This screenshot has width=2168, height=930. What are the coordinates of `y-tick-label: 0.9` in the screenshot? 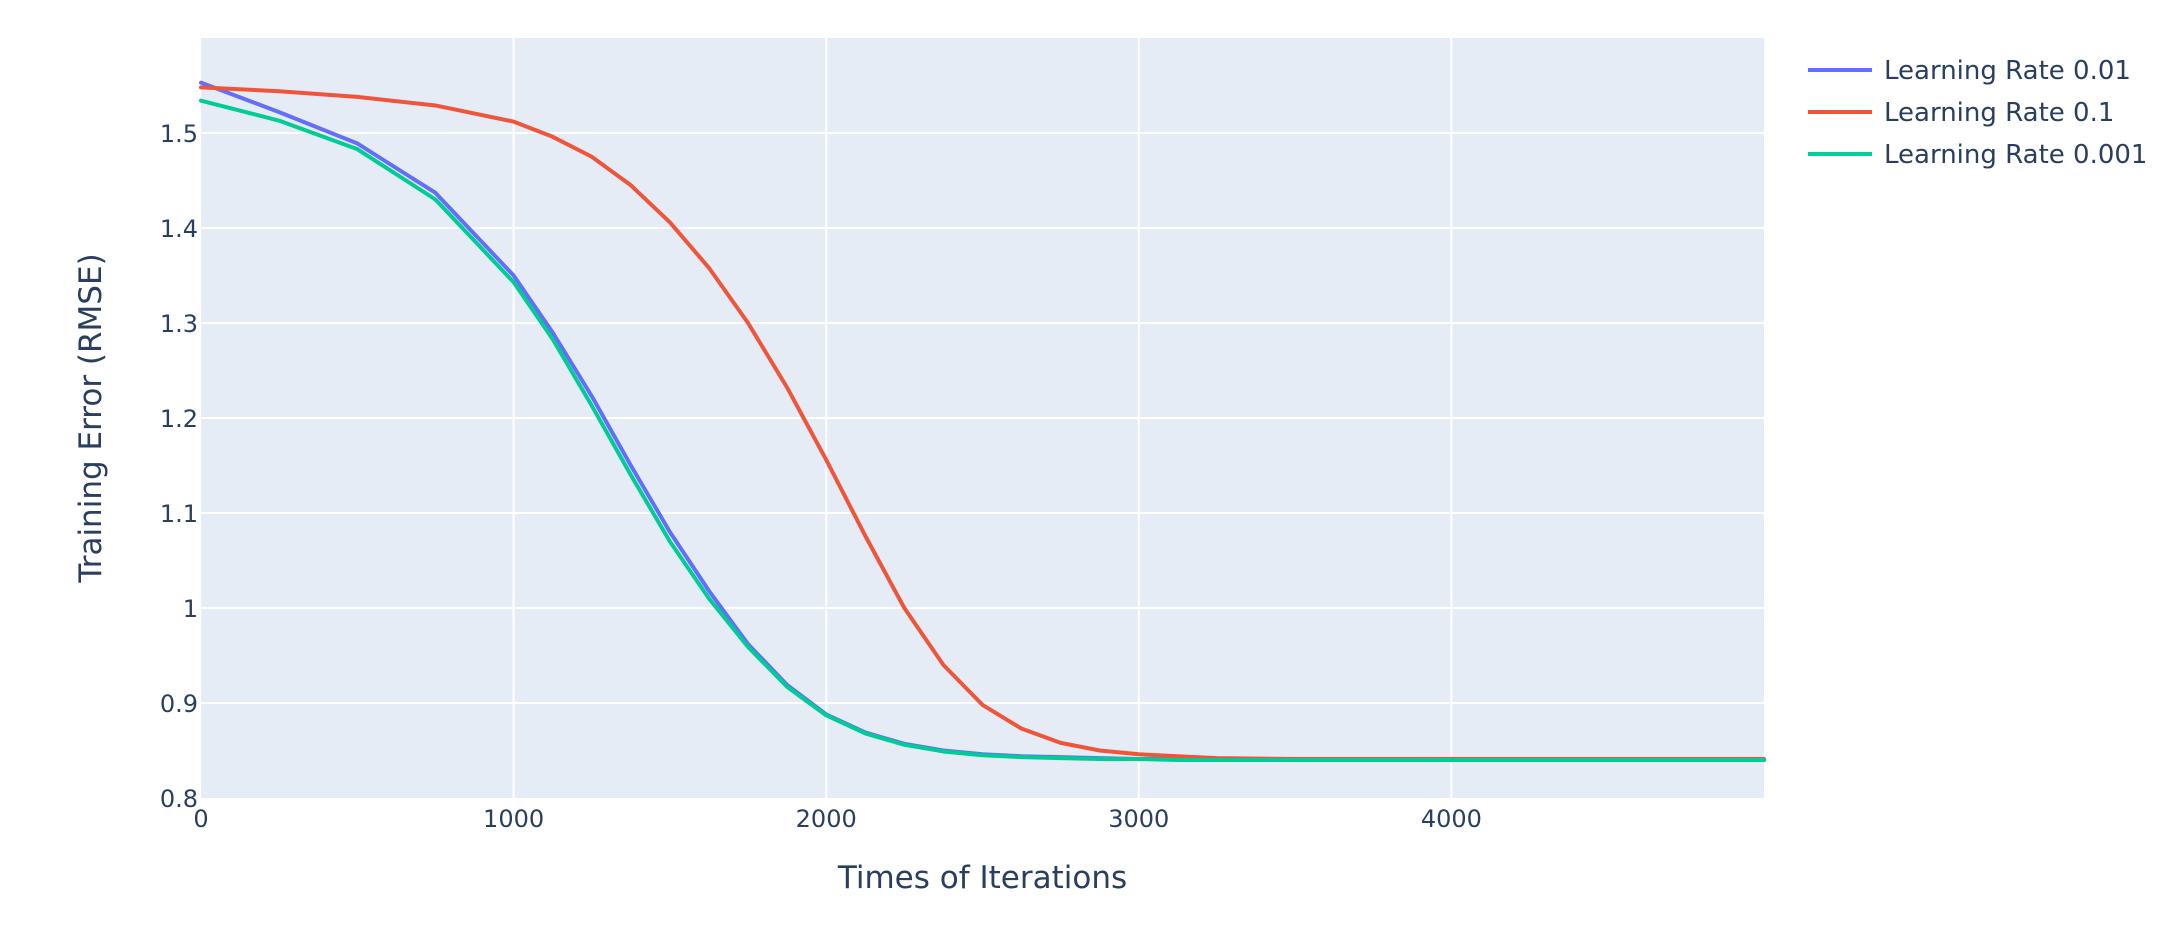 It's located at (179, 704).